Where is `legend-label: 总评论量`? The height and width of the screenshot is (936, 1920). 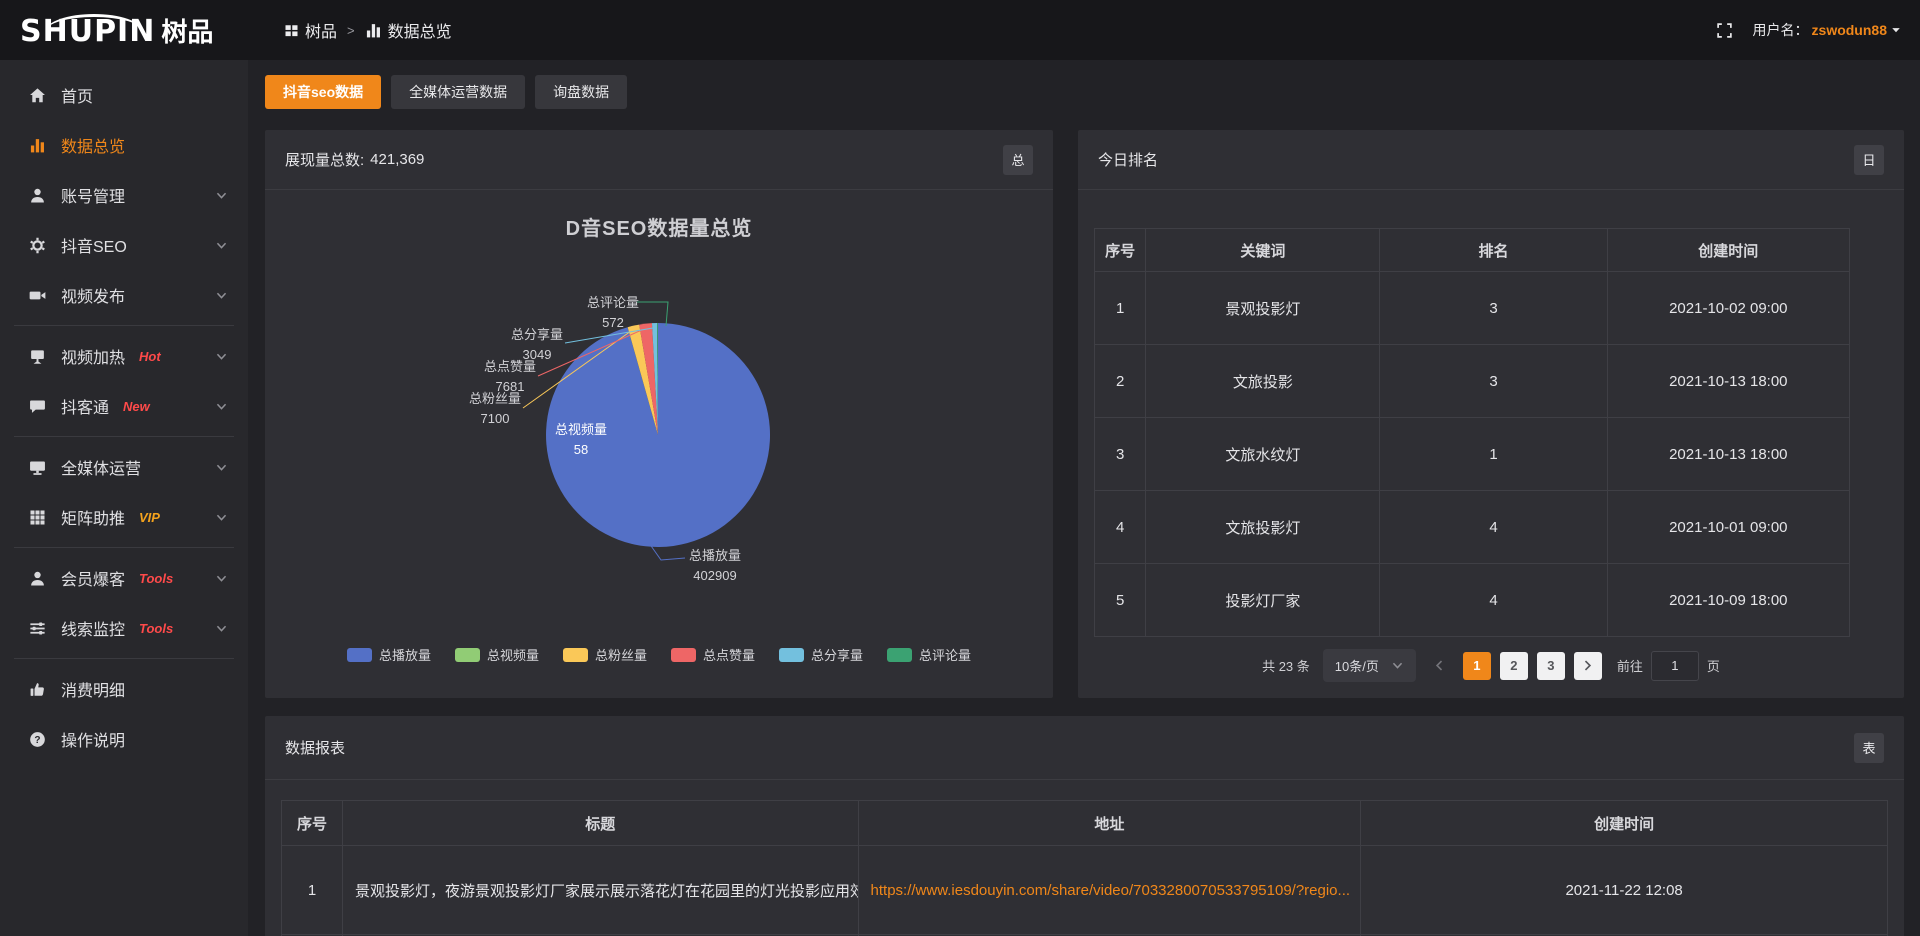
legend-label: 总评论量 is located at coordinates (945, 655).